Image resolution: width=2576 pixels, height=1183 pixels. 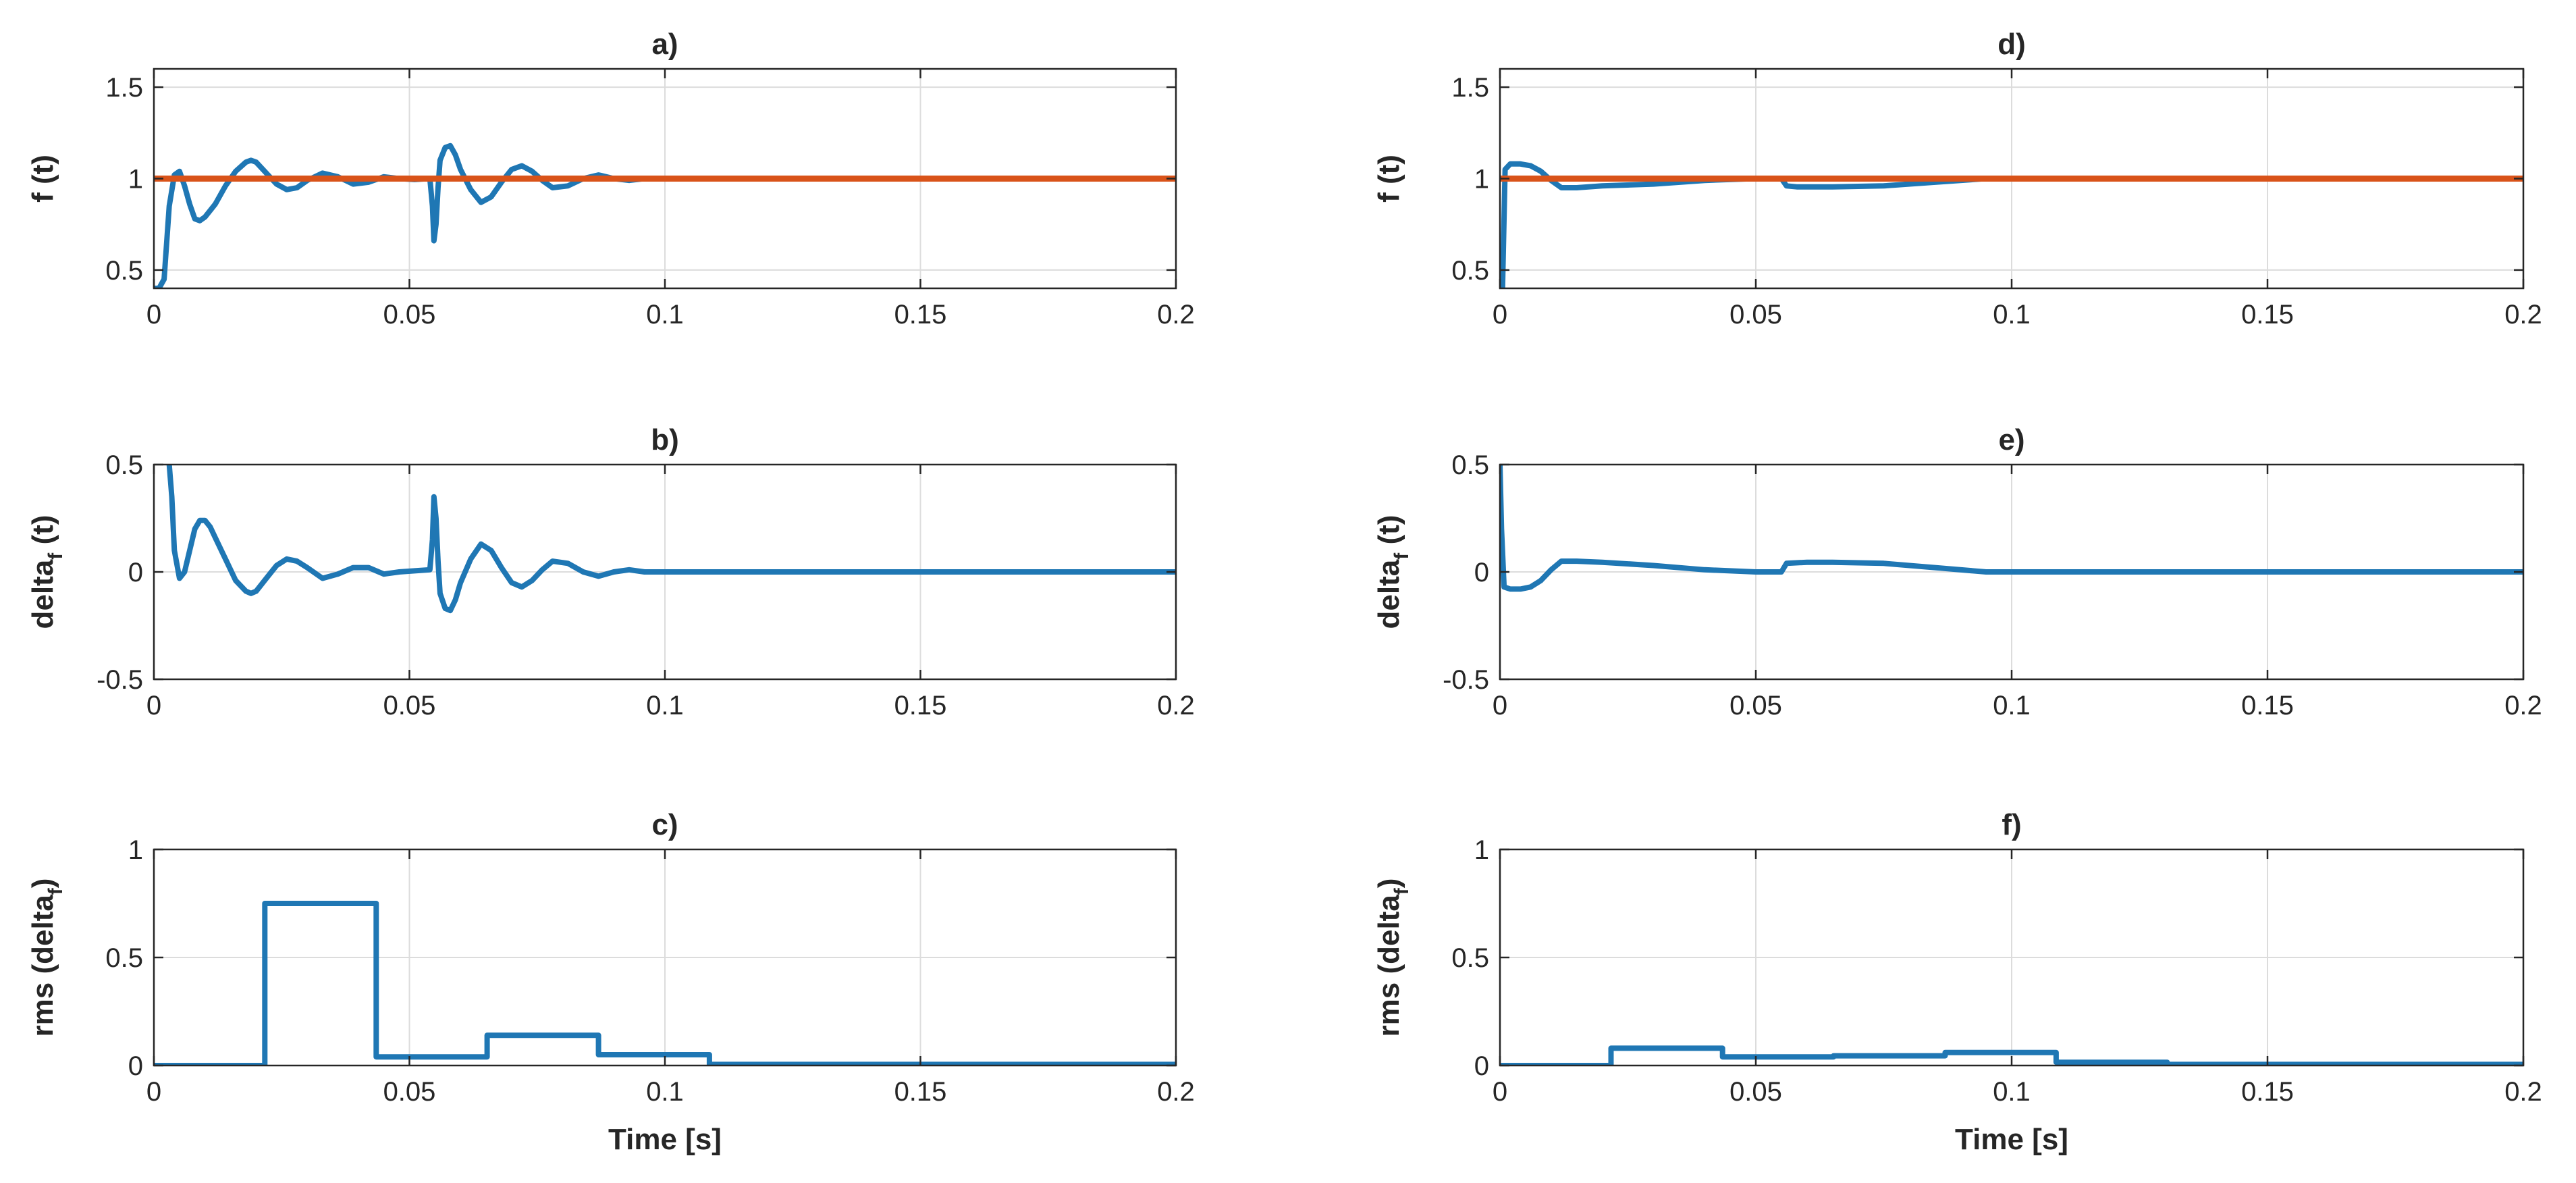 I want to click on subplot-title: a), so click(x=664, y=45).